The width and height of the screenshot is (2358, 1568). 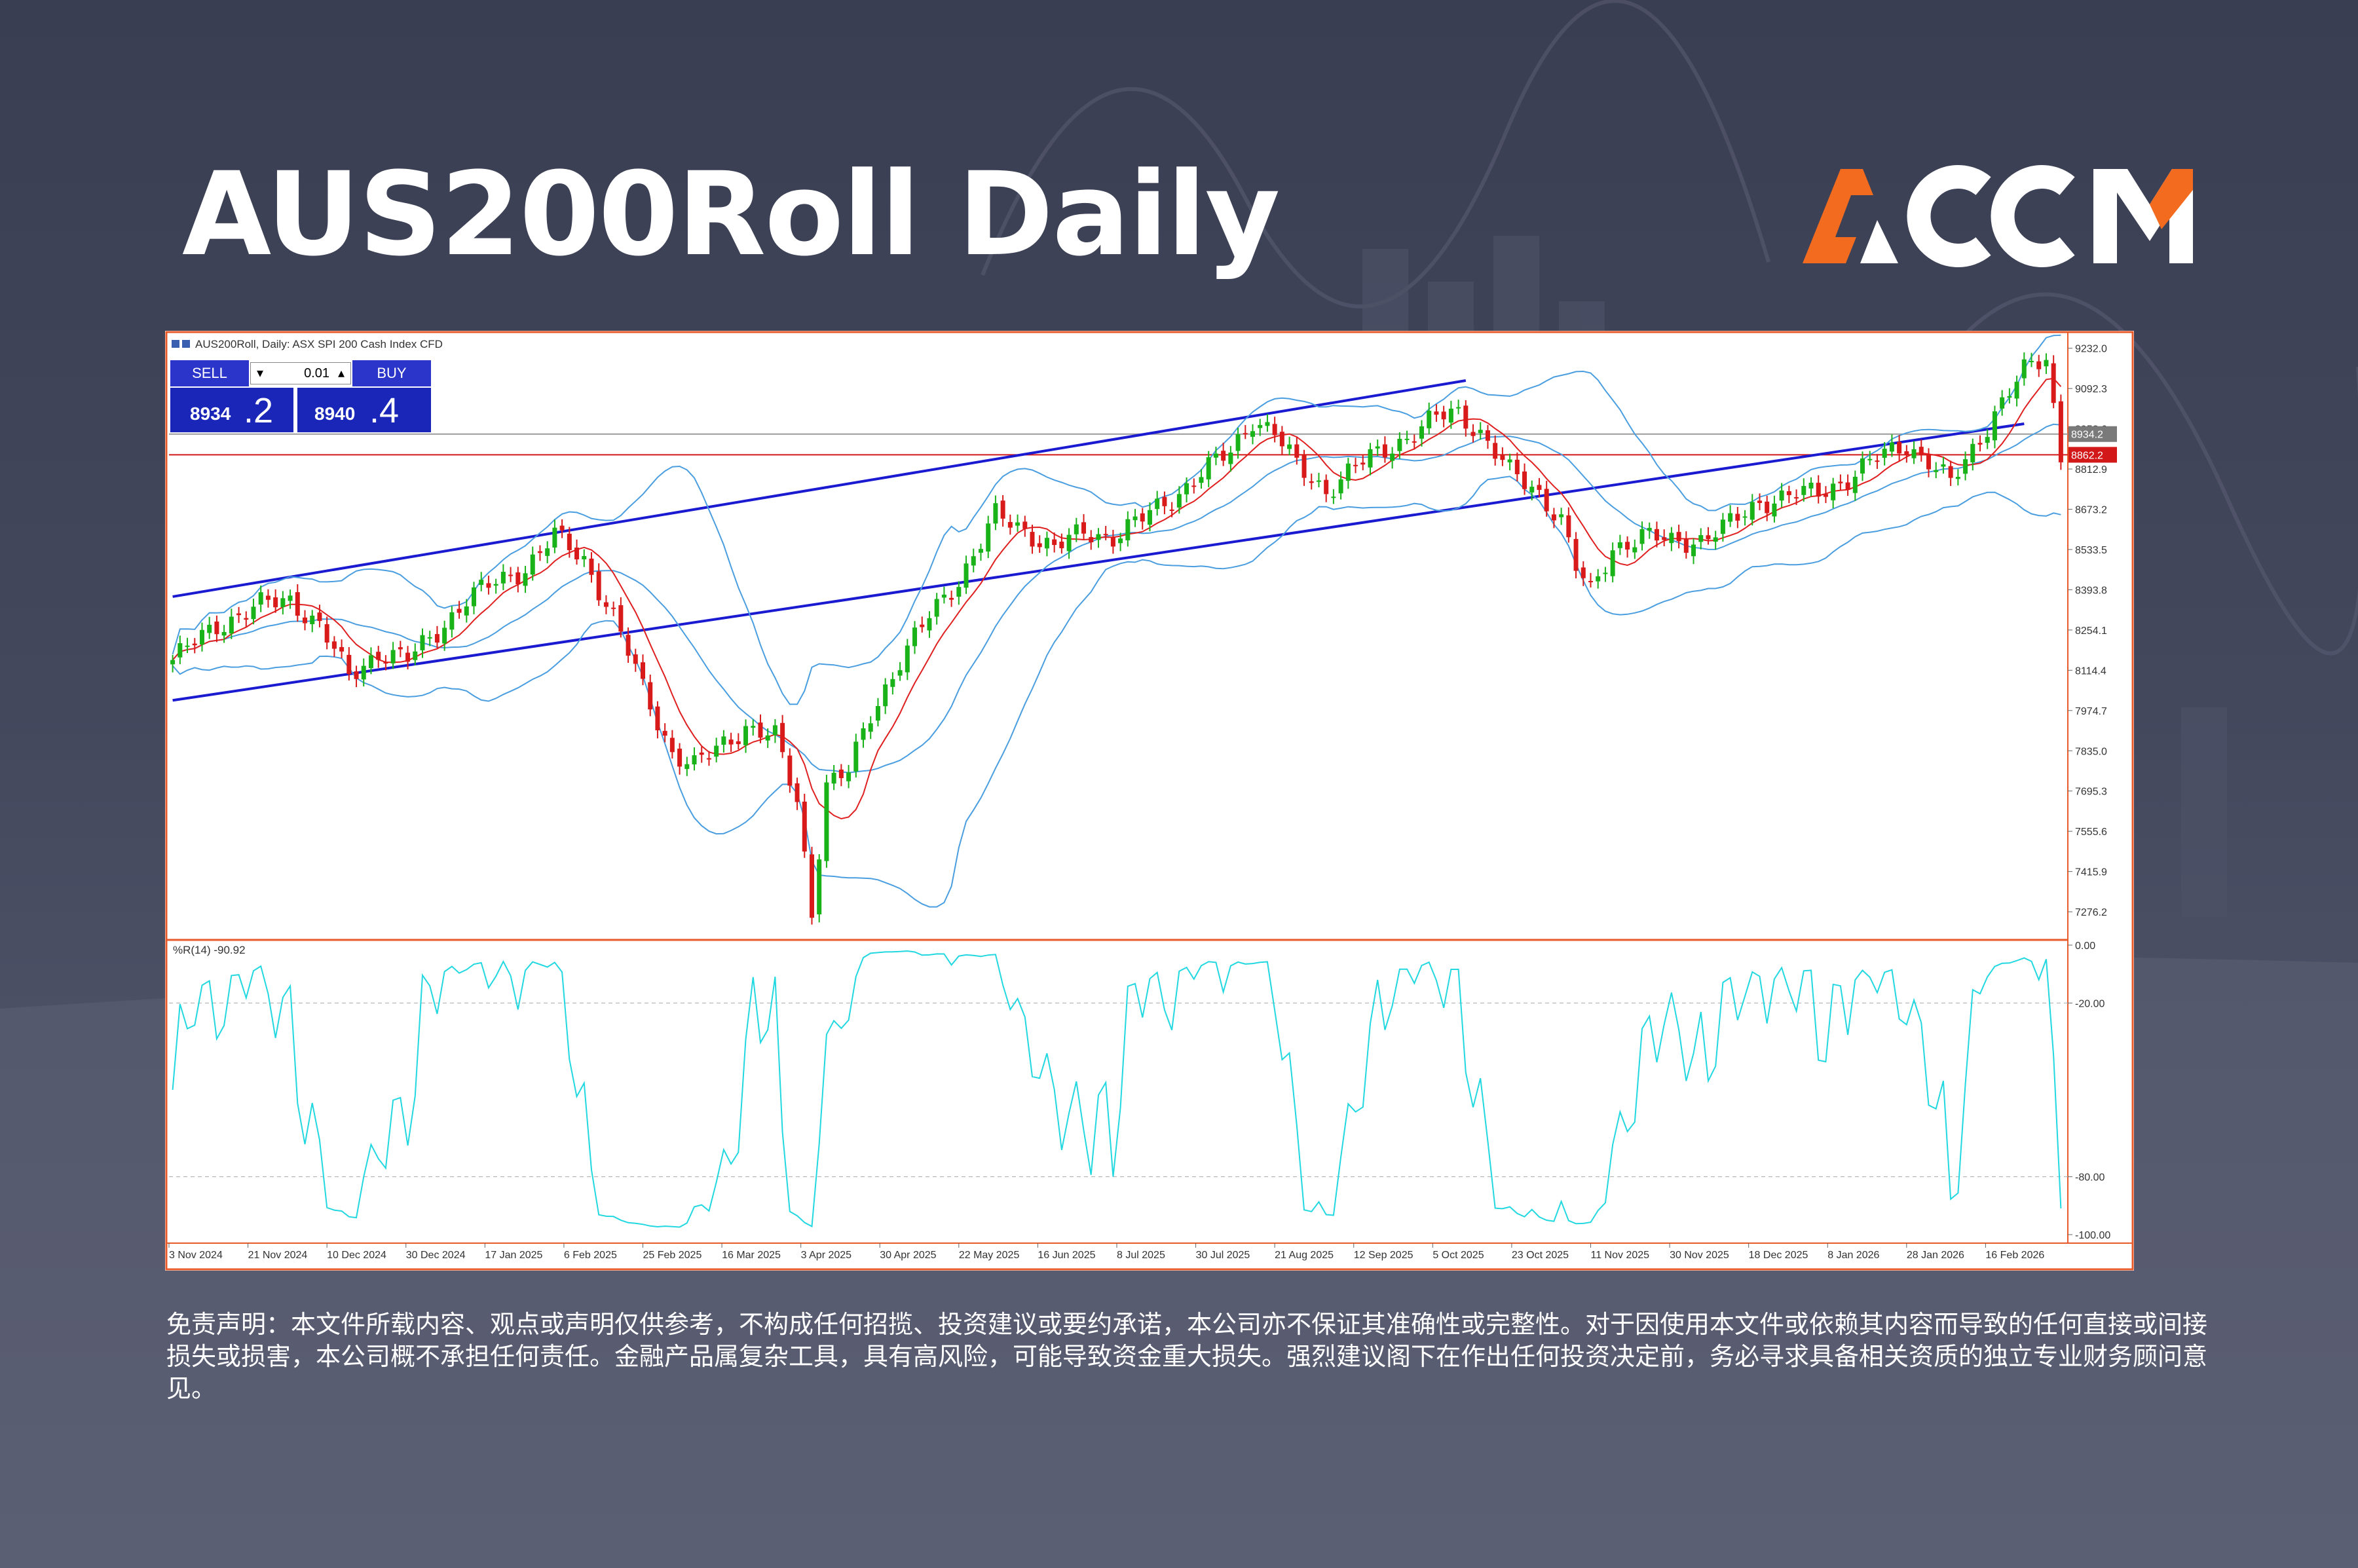 I want to click on sell-price-button: 8934 .2, so click(x=232, y=410).